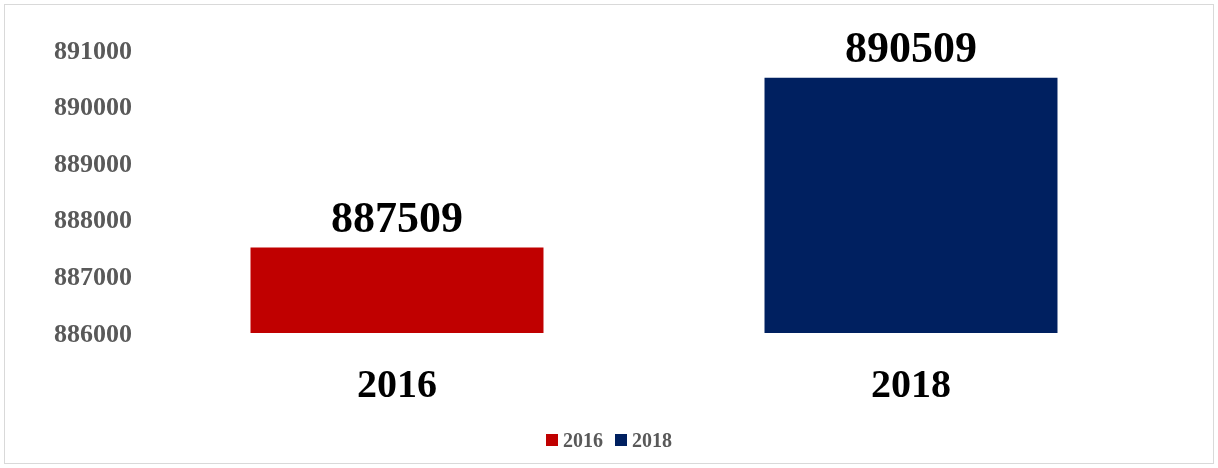 The image size is (1218, 468). What do you see at coordinates (93, 276) in the screenshot?
I see `y-tick-label: 887000` at bounding box center [93, 276].